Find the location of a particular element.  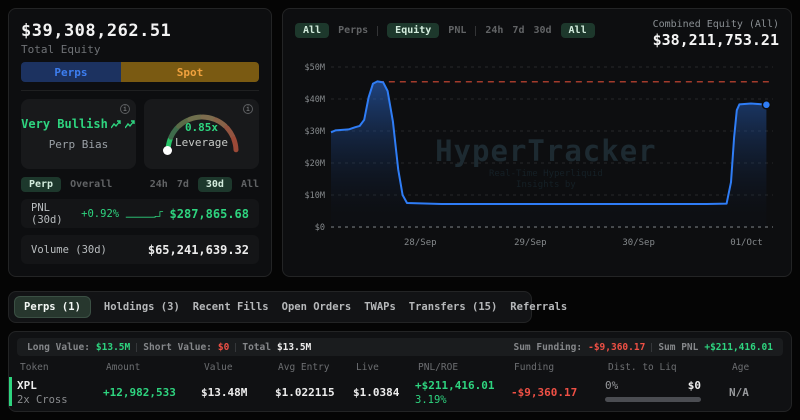

tab-scope-all: All is located at coordinates (312, 30).